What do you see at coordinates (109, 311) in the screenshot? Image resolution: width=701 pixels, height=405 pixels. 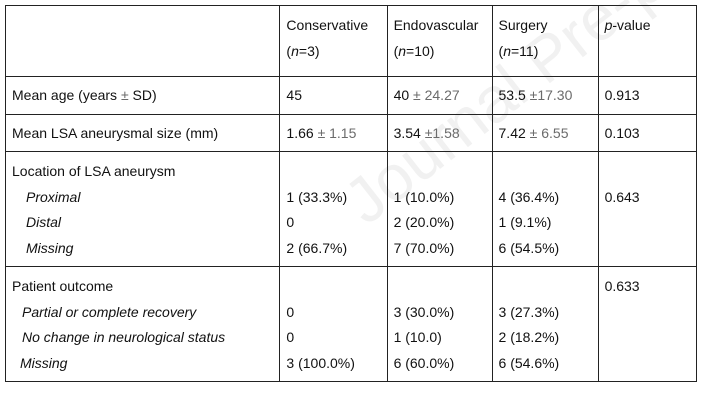 I see `outcome-item-label: Partial or complete recovery` at bounding box center [109, 311].